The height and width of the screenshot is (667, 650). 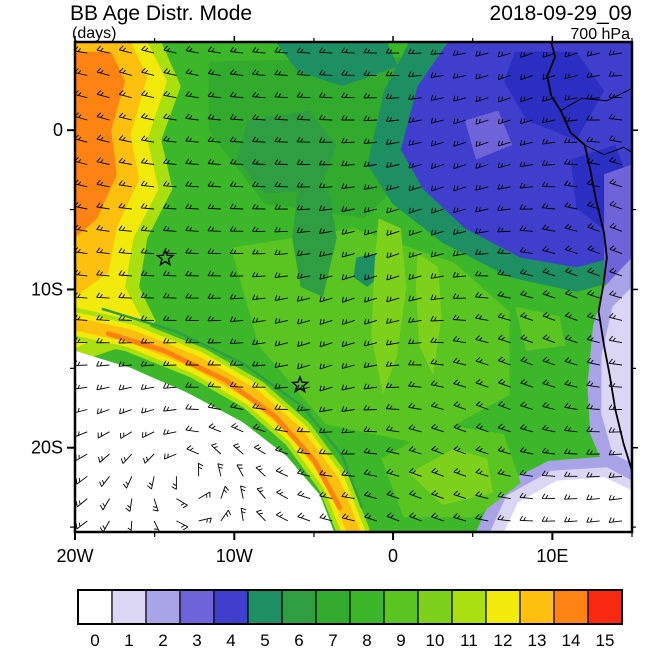 I want to click on region-southwest-clear-region, so click(x=204, y=441).